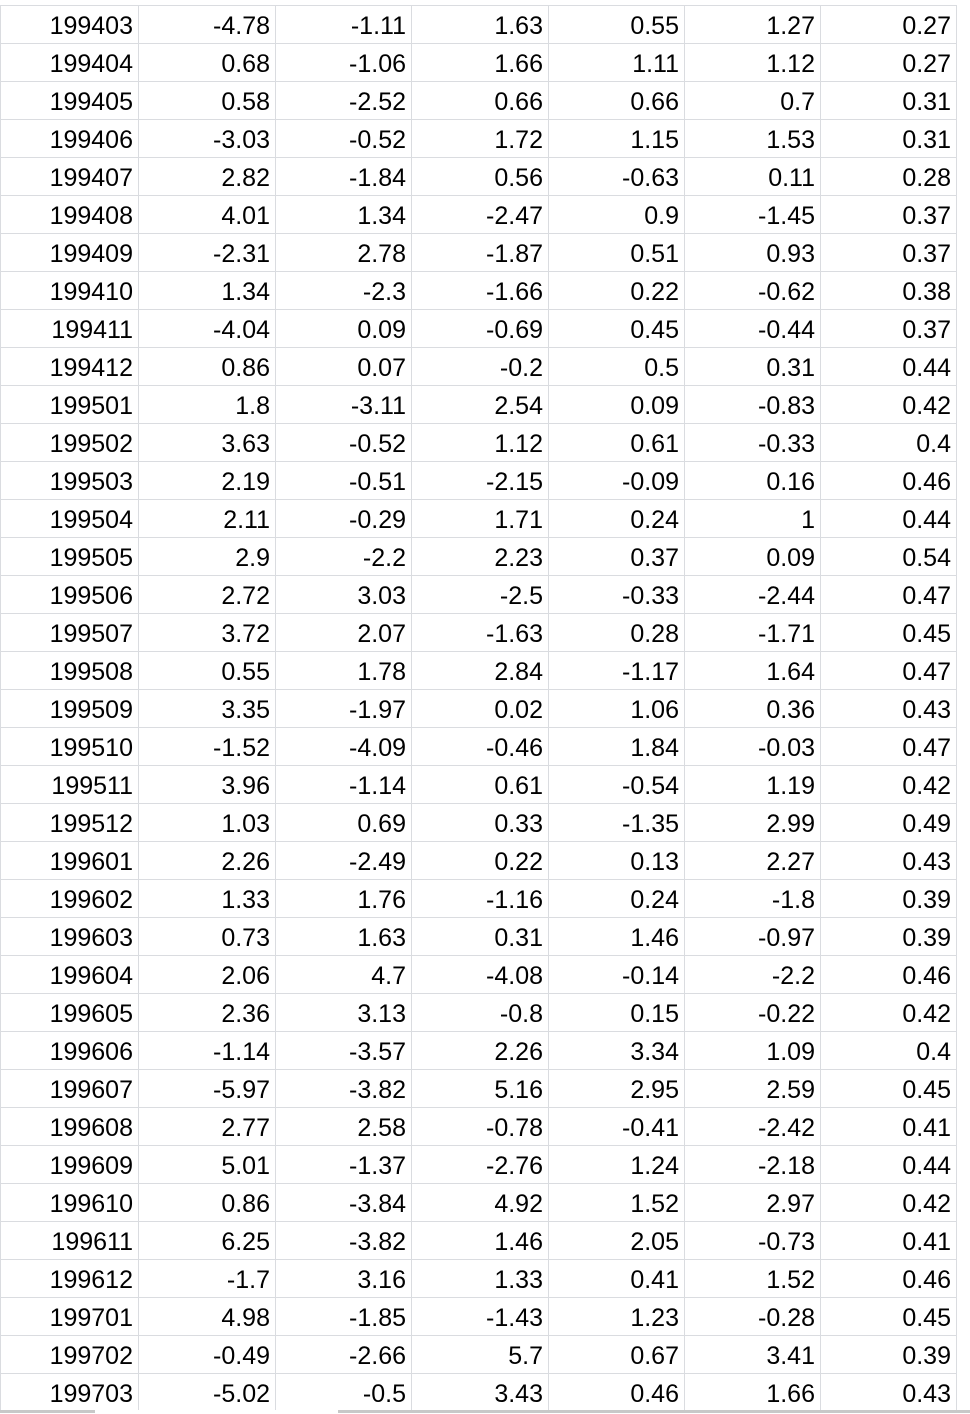 This screenshot has height=1414, width=970. What do you see at coordinates (616, 328) in the screenshot?
I see `cell-col-e: 0.45` at bounding box center [616, 328].